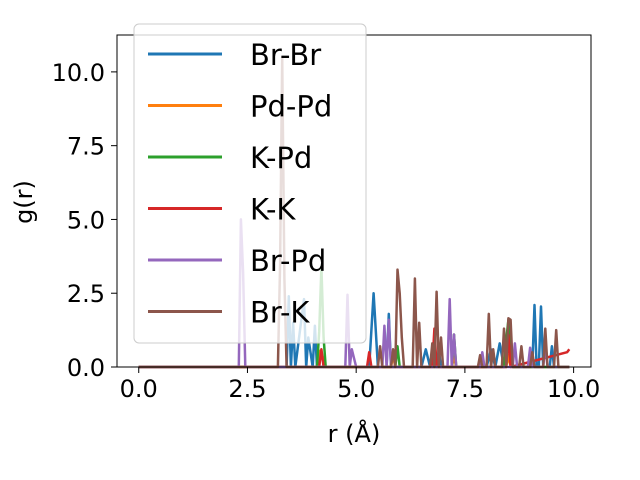  I want to click on y-tick-label: 0.0, so click(86, 368).